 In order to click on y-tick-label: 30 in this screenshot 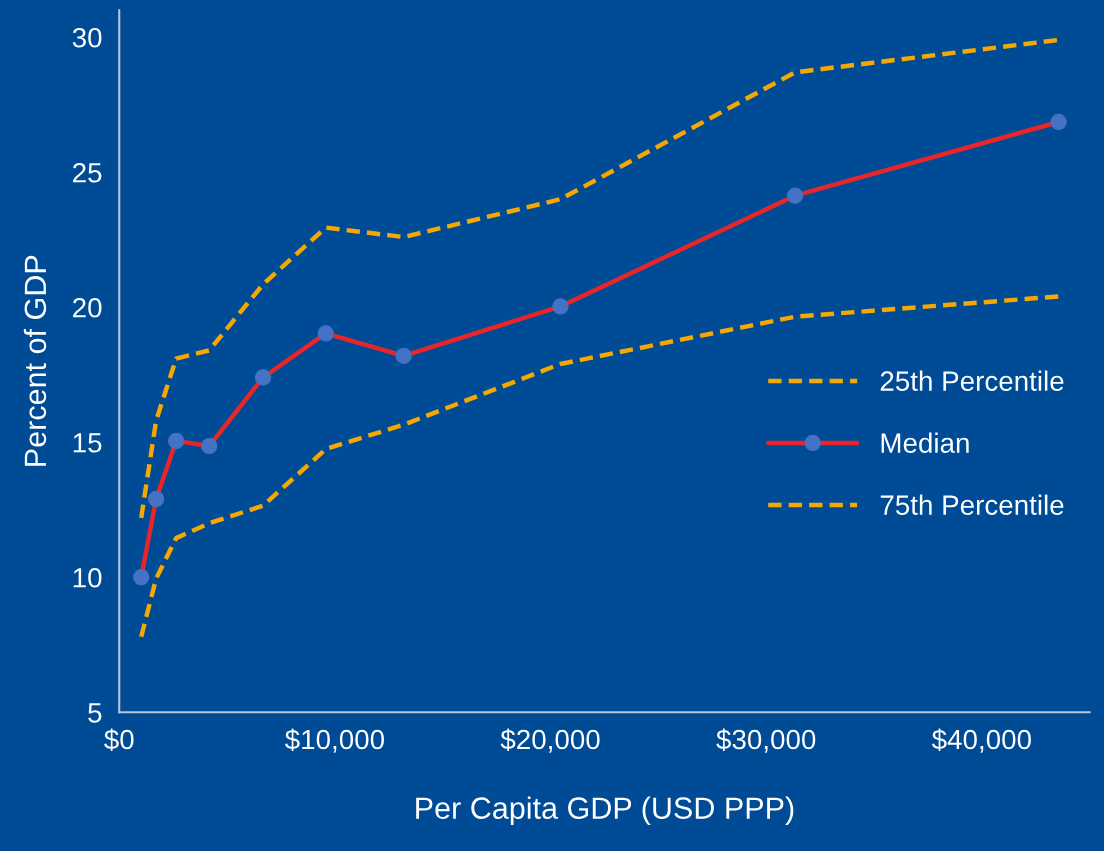, I will do `click(87, 37)`.